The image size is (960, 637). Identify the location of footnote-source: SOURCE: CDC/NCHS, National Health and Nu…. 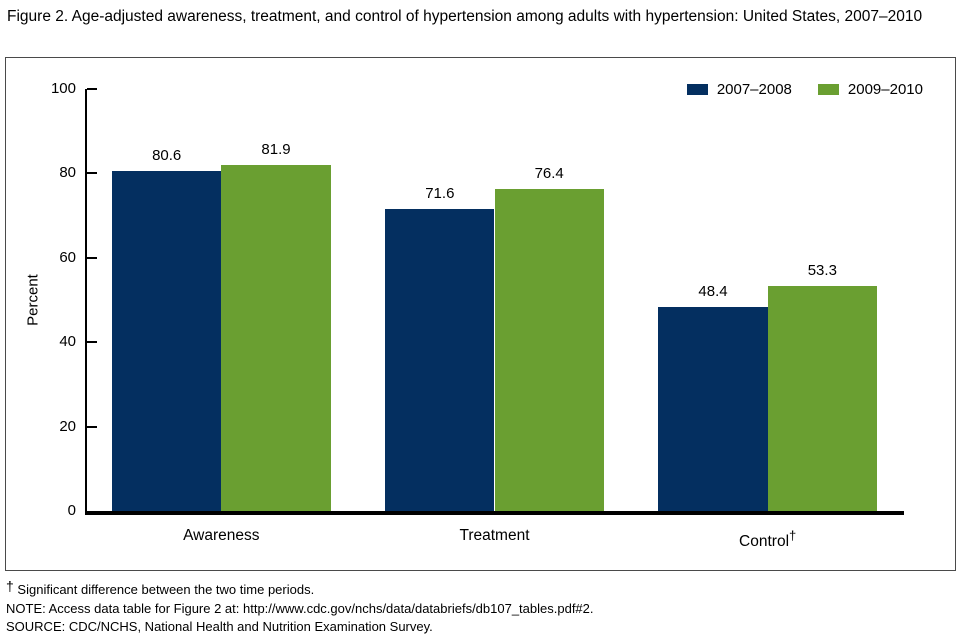
(219, 626).